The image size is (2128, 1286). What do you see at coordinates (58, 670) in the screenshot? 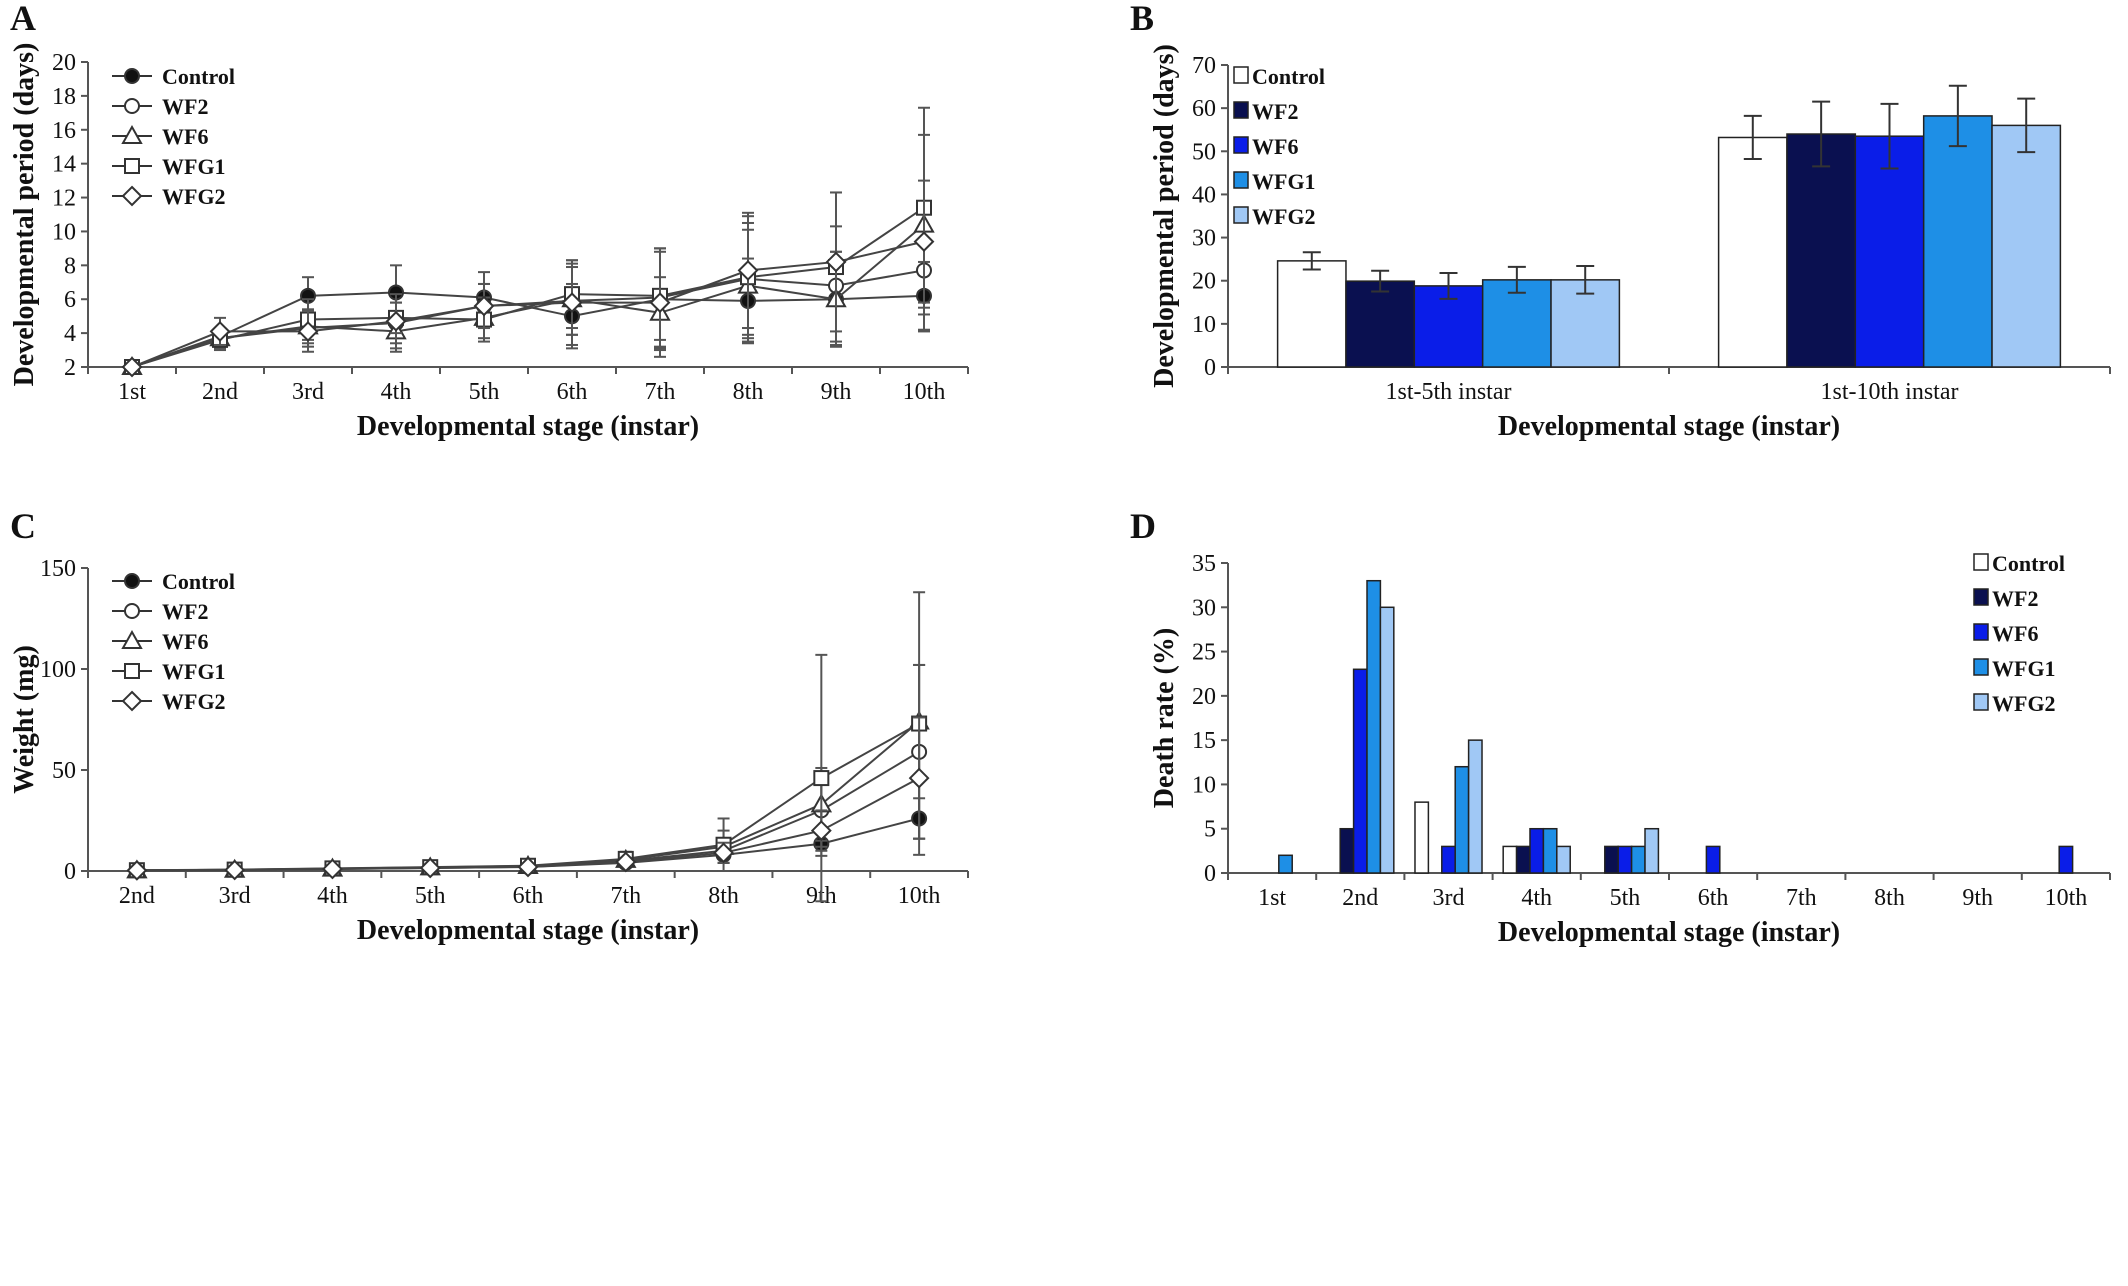
I see `y-tick-label: 100` at bounding box center [58, 670].